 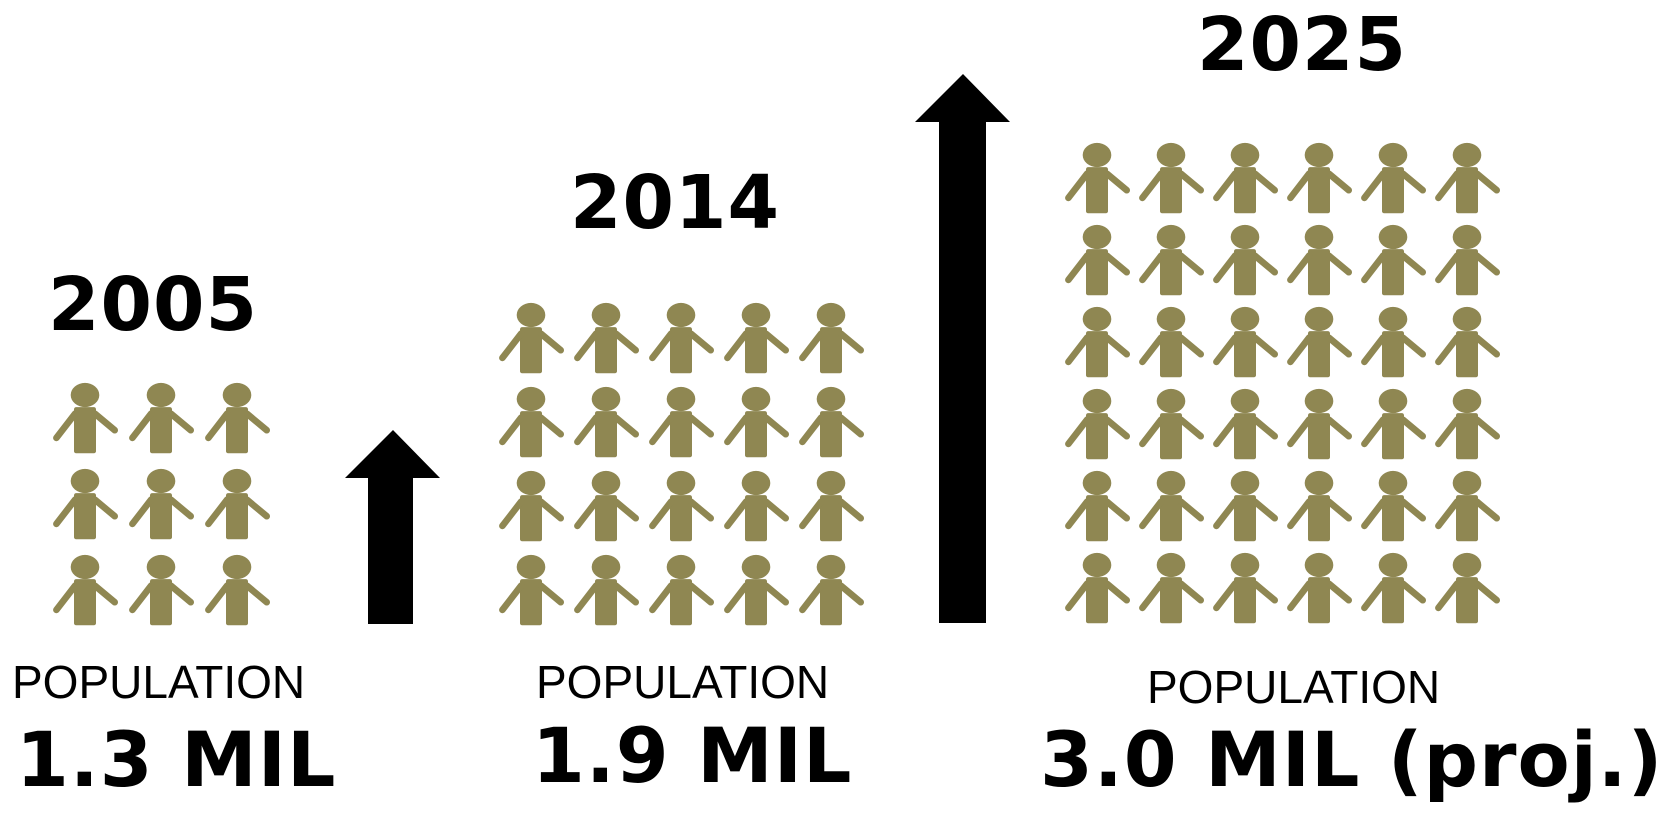 I want to click on population-value-2025: 3.0 MIL (proj.), so click(x=1352, y=759).